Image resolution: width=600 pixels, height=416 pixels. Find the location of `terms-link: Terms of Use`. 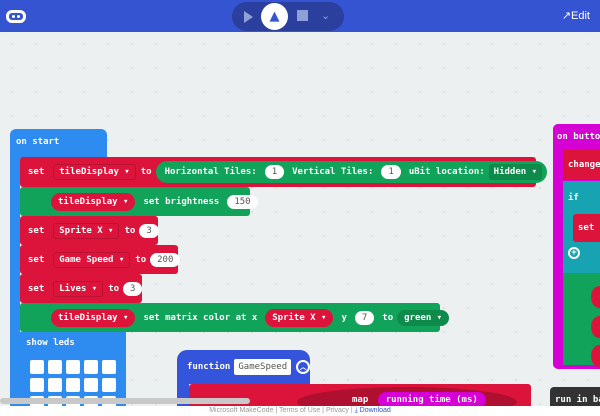

terms-link: Terms of Use is located at coordinates (299, 410).